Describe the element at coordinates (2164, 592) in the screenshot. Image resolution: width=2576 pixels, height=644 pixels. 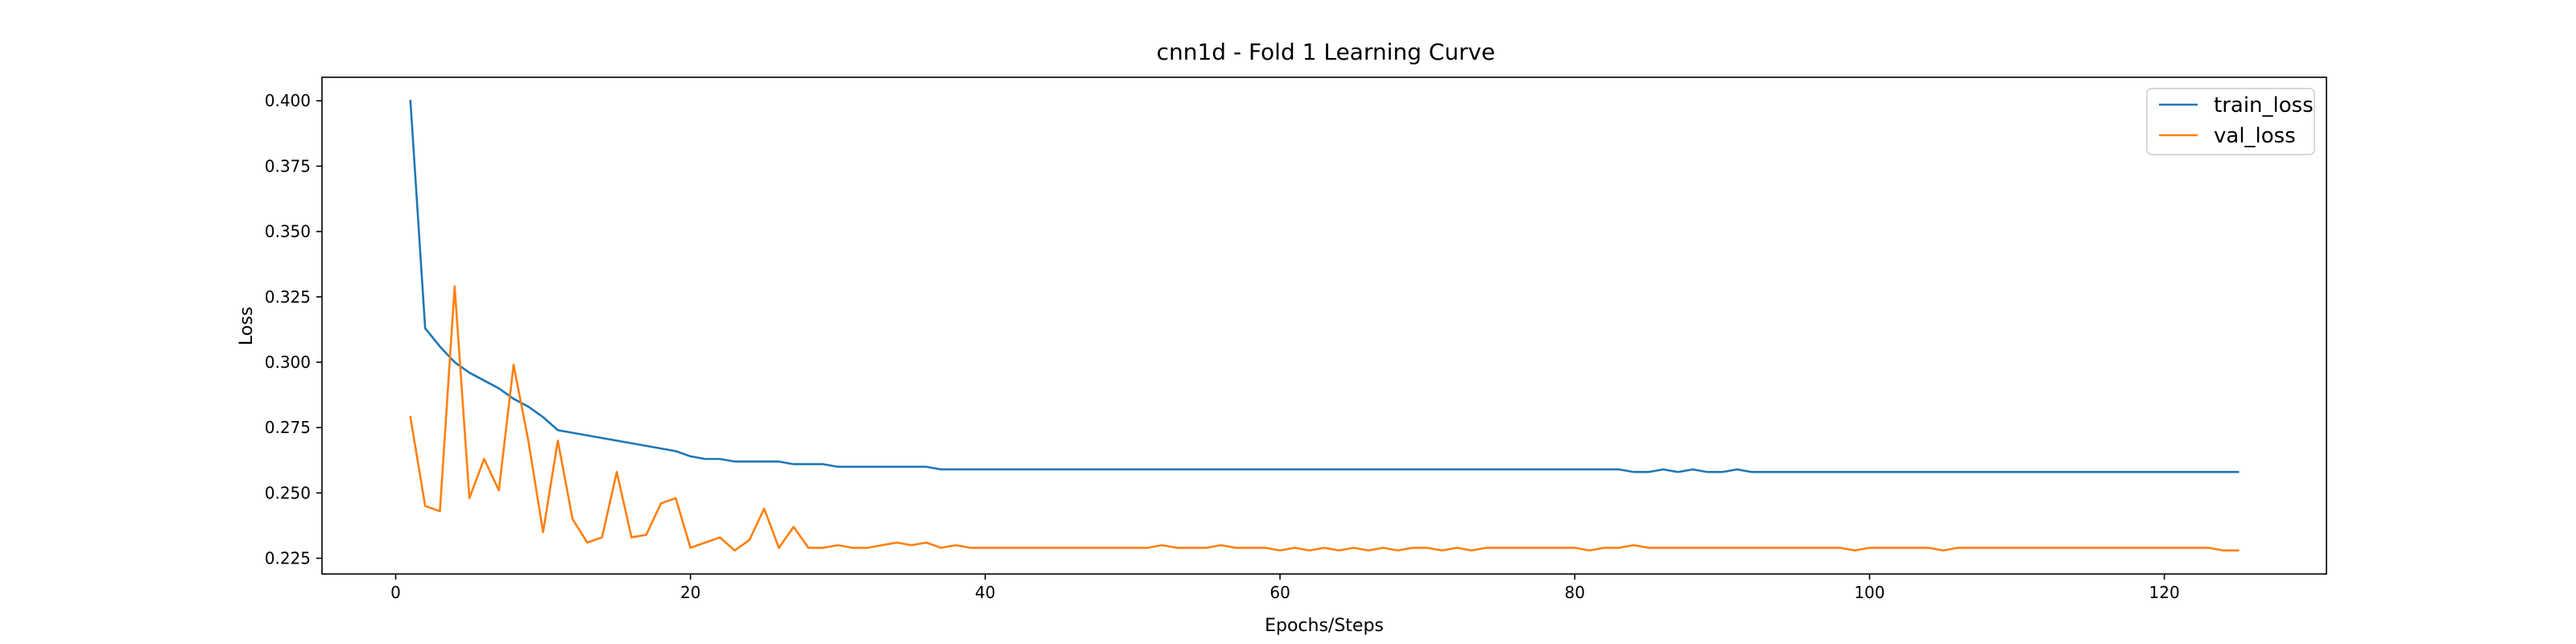
I see `x-tick-label: 120` at that location.